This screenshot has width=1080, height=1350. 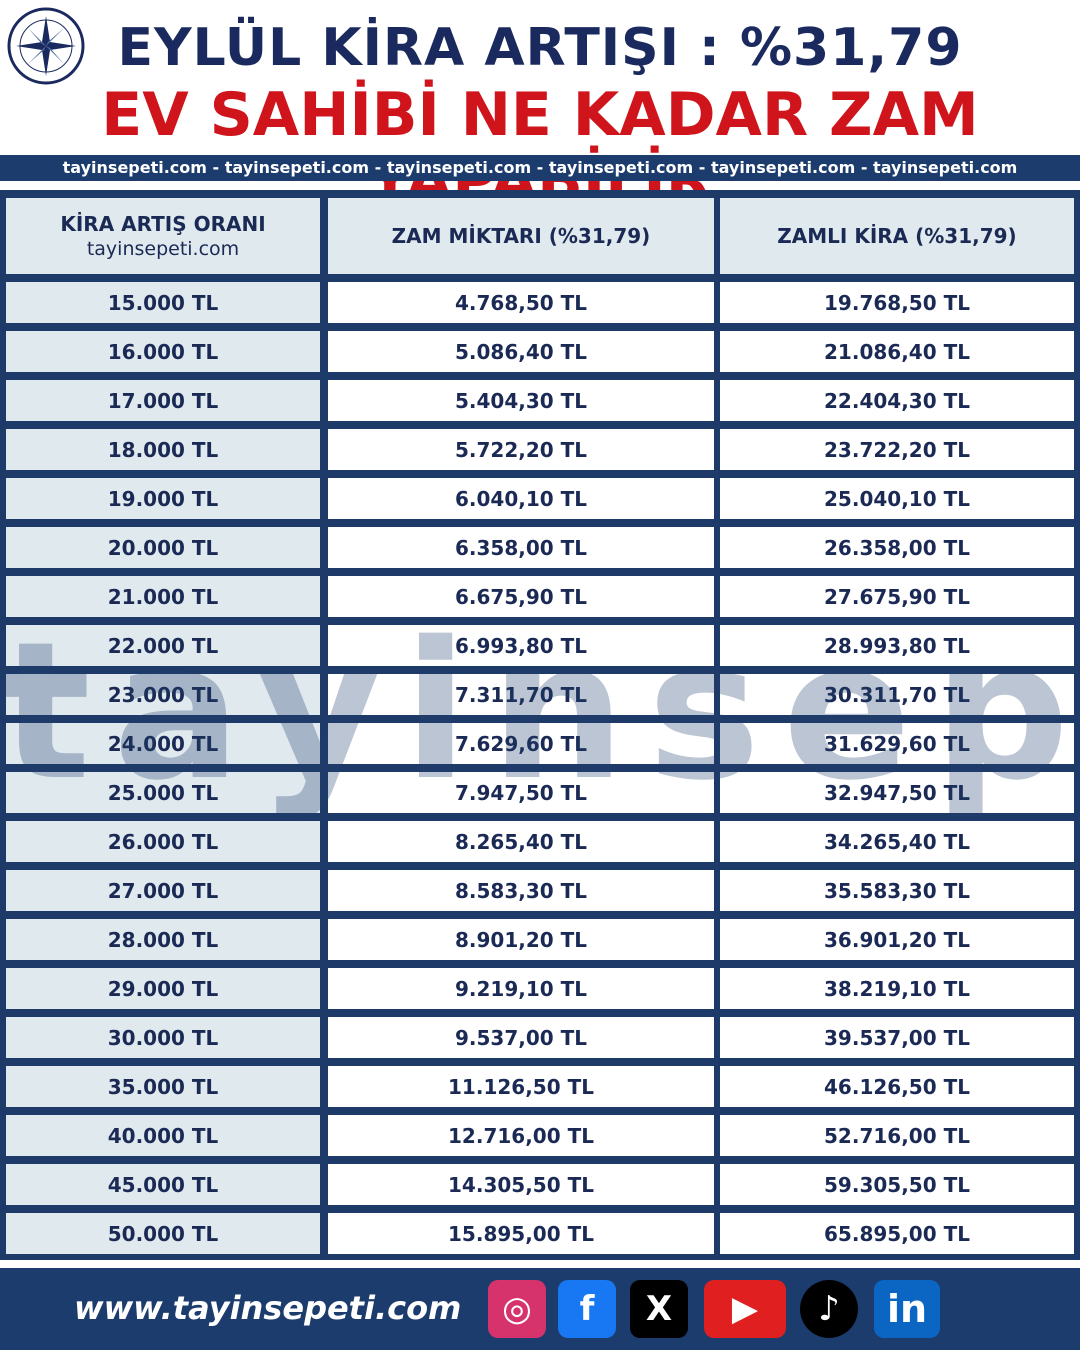 What do you see at coordinates (540, 48) in the screenshot?
I see `page-title: EYLÜL KİRA ARTIŞI : %31,79` at bounding box center [540, 48].